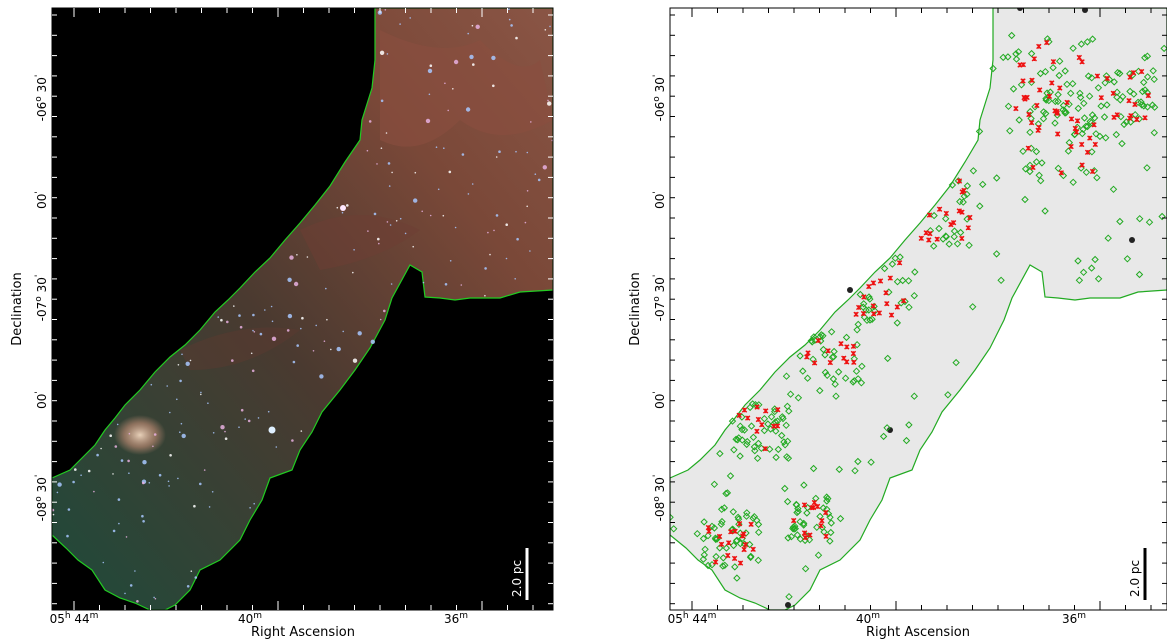 Image resolution: width=1167 pixels, height=643 pixels. What do you see at coordinates (41, 98) in the screenshot?
I see `y-tick-label: -06o 30'` at bounding box center [41, 98].